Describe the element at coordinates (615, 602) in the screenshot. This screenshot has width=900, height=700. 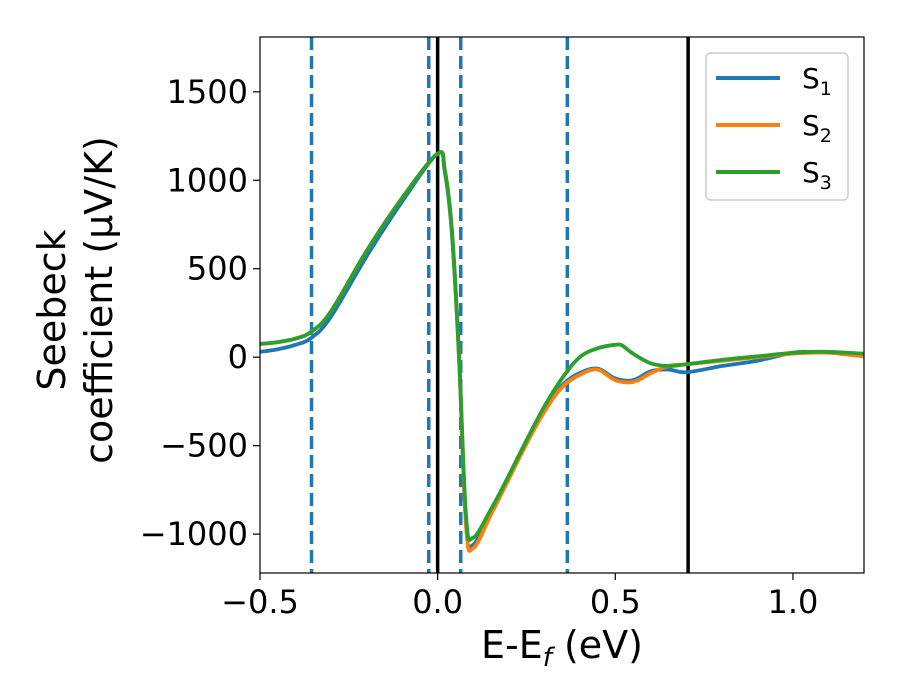
I see `x-tick-label: 0.5` at that location.